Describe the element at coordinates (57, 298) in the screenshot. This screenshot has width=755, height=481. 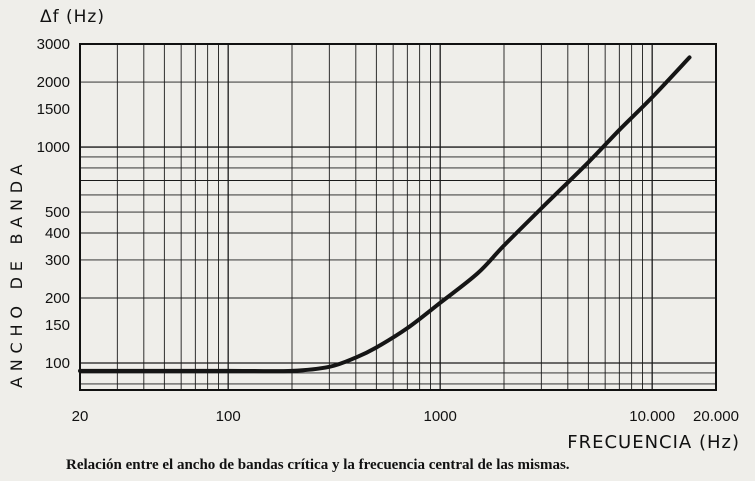
I see `y-tick-label: 200` at that location.